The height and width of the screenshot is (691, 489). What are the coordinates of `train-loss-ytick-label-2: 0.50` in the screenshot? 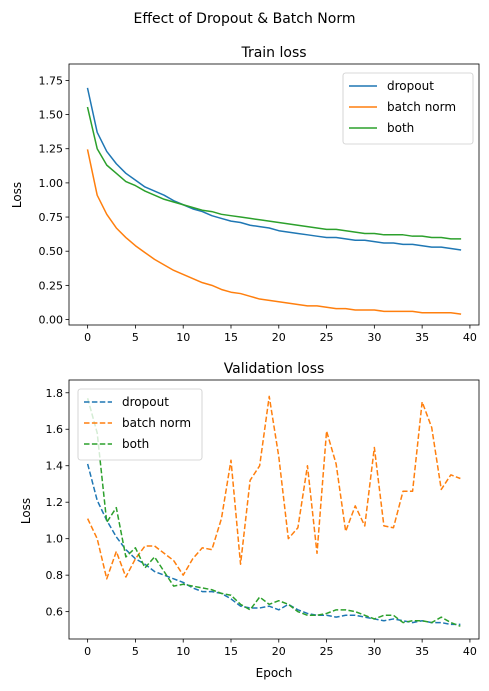 It's located at (51, 251).